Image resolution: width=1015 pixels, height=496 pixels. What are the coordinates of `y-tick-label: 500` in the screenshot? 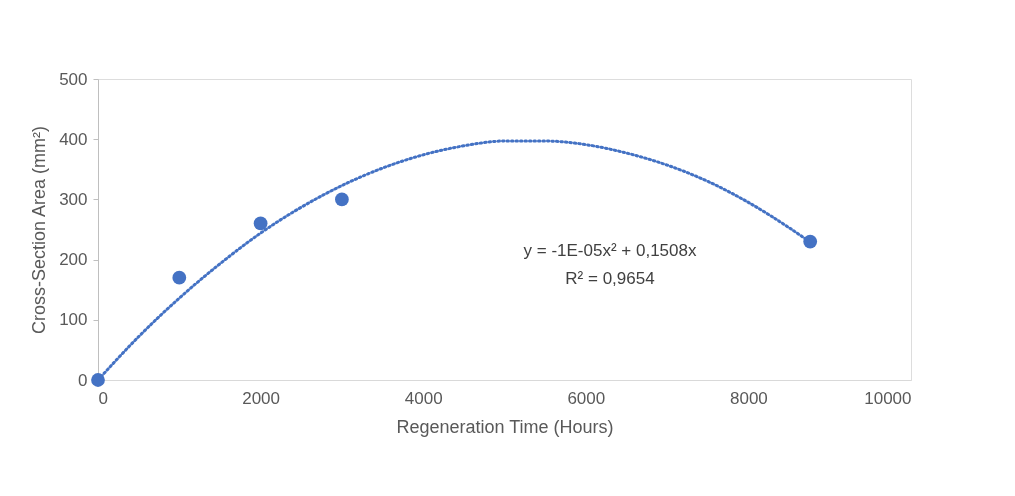 It's located at (73, 79).